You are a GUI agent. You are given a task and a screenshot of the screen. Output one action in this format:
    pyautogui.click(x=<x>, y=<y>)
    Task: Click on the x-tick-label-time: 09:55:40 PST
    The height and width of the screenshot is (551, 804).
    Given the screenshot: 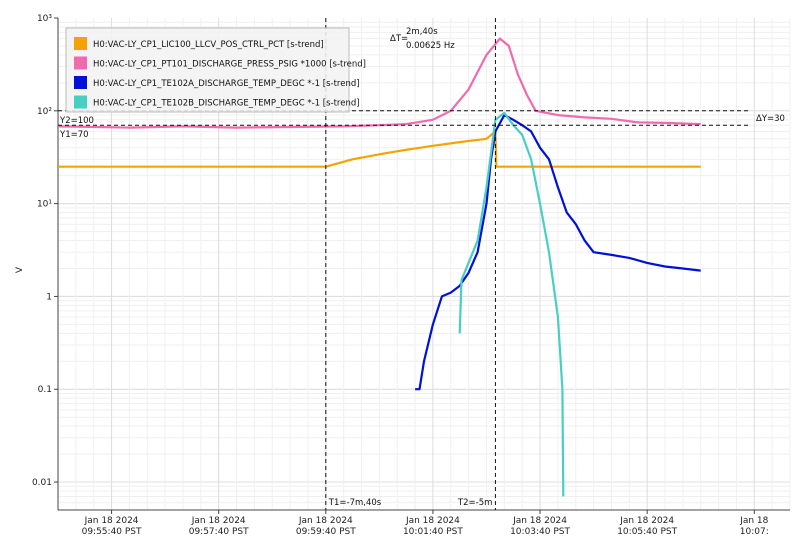 What is the action you would take?
    pyautogui.click(x=112, y=532)
    